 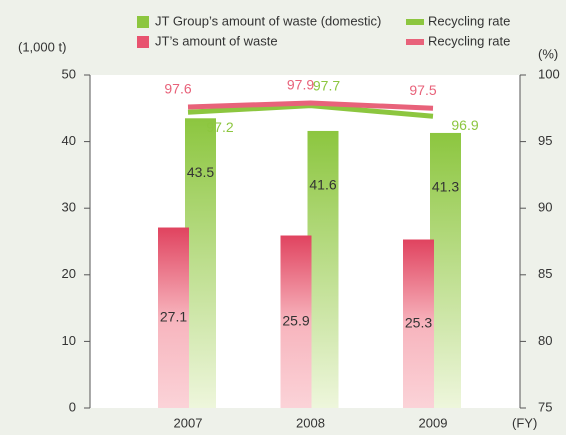 I want to click on y-tick-label: 20, so click(x=69, y=273).